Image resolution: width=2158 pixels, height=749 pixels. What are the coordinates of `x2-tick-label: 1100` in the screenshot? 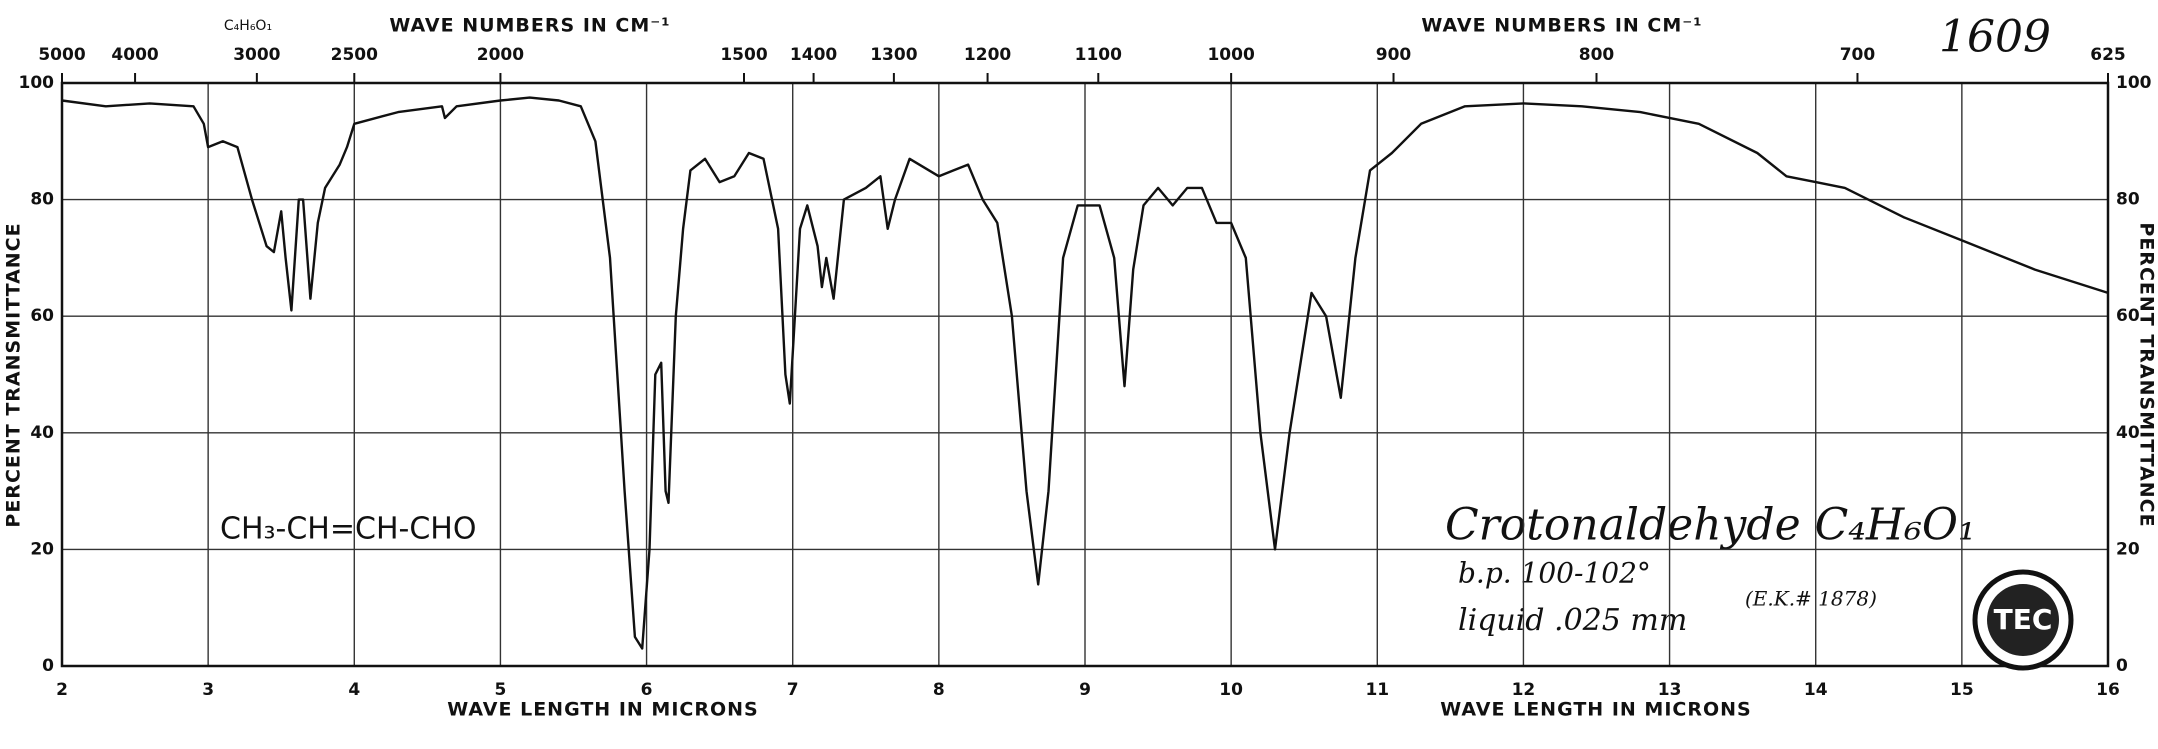 It's located at (1098, 55).